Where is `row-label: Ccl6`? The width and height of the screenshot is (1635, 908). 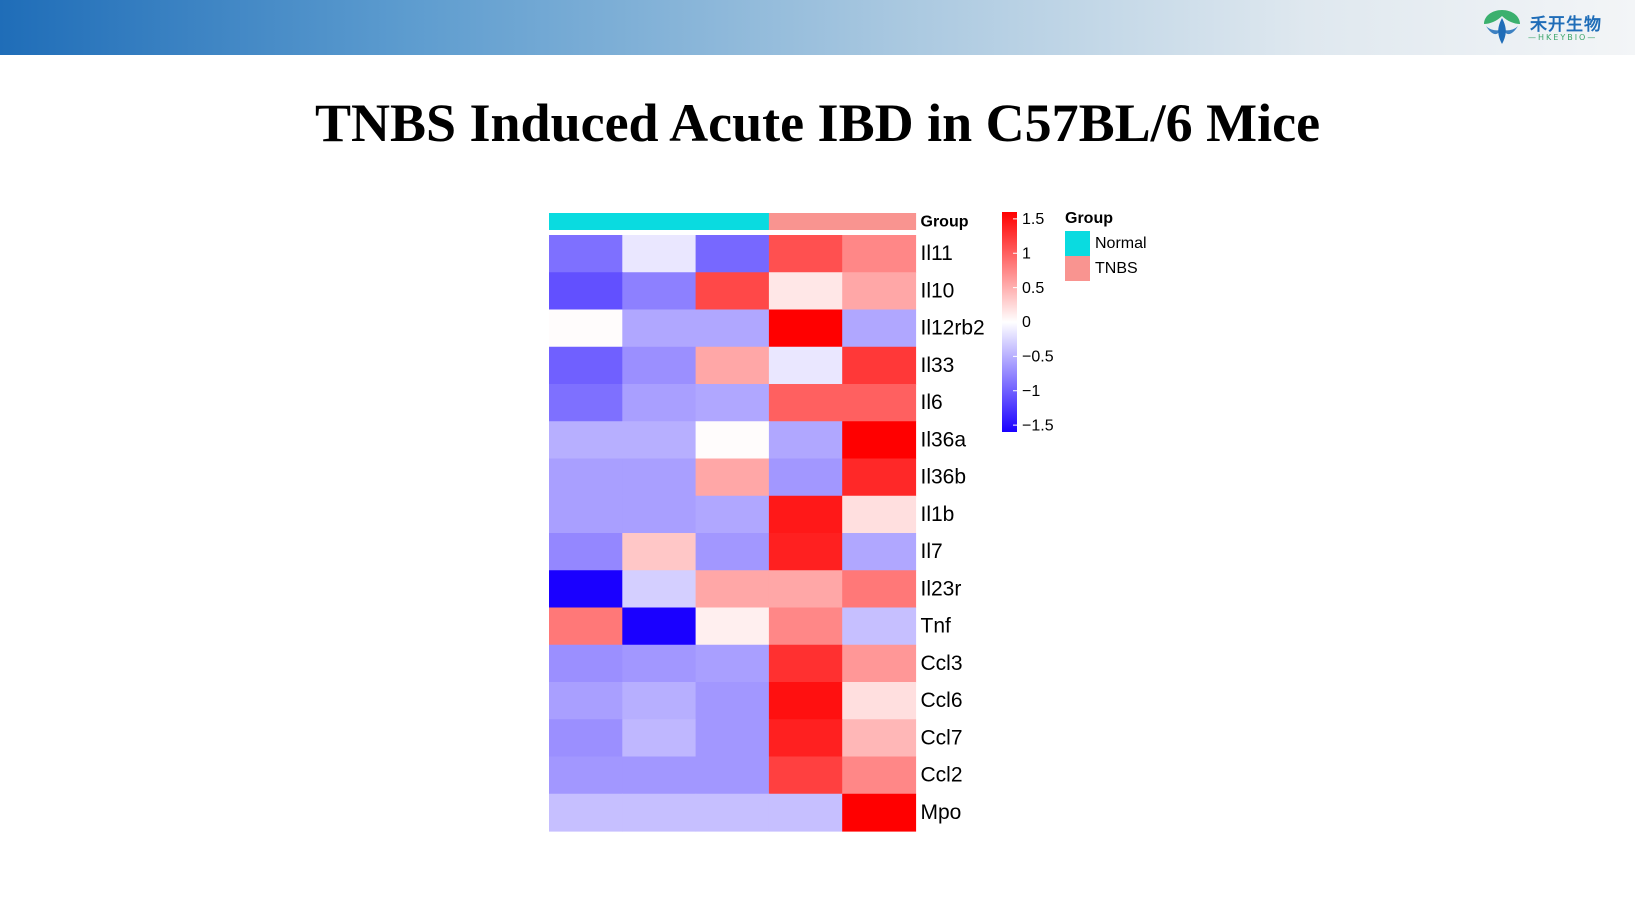 row-label: Ccl6 is located at coordinates (942, 700).